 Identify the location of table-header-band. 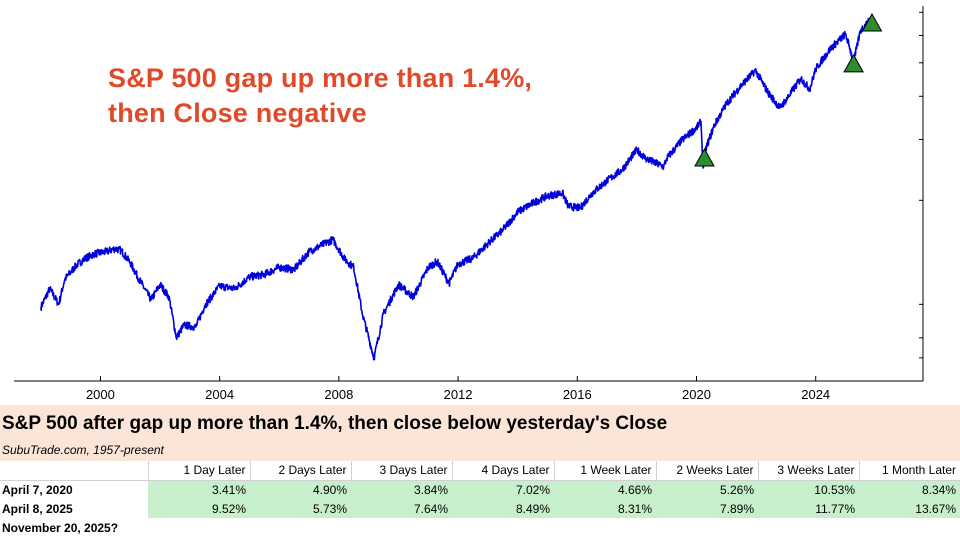
(480, 433).